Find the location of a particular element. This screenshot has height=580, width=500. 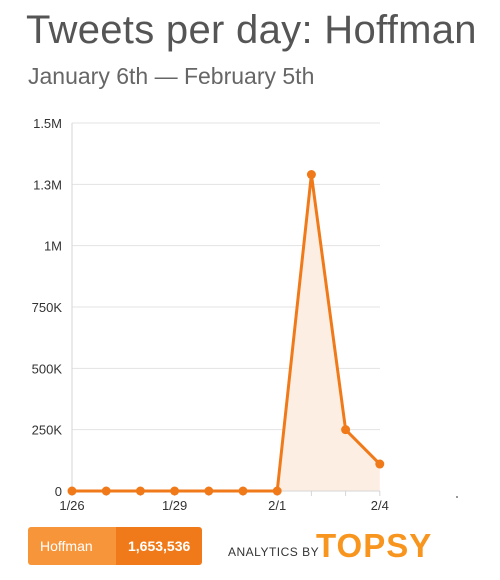

y-tick-label: 500K is located at coordinates (47, 368).